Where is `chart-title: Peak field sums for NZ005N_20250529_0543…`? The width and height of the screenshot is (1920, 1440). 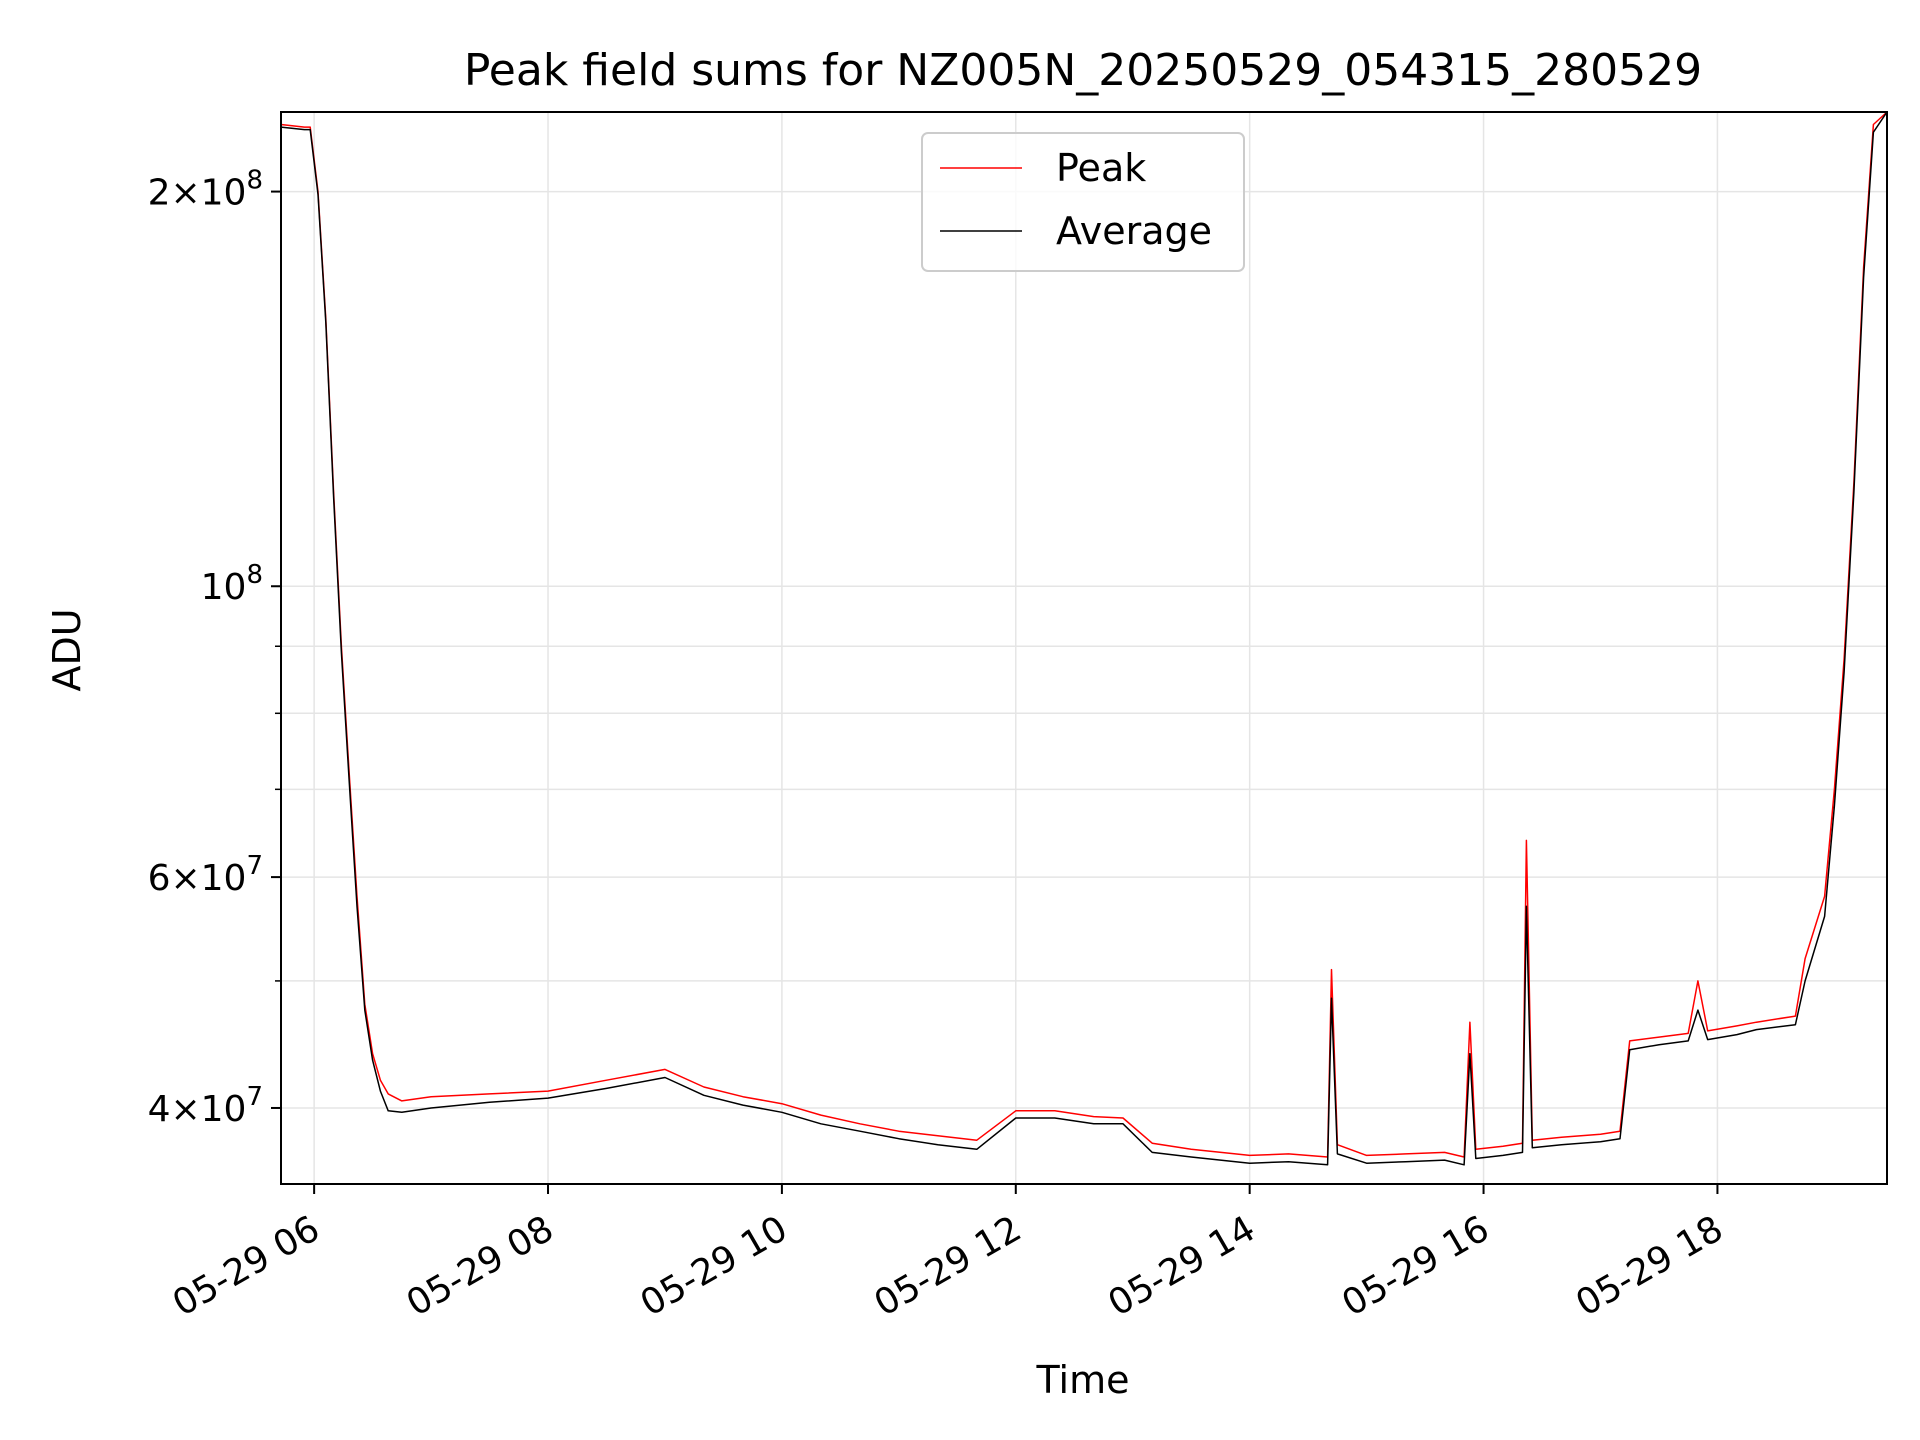
chart-title: Peak field sums for NZ005N_20250529_0543… is located at coordinates (1083, 70).